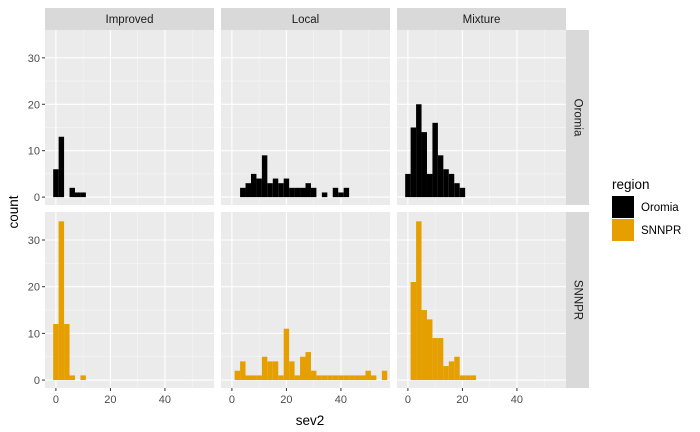 This screenshot has height=432, width=700. Describe the element at coordinates (69, 167) in the screenshot. I see `bars-oromia-improved` at that location.